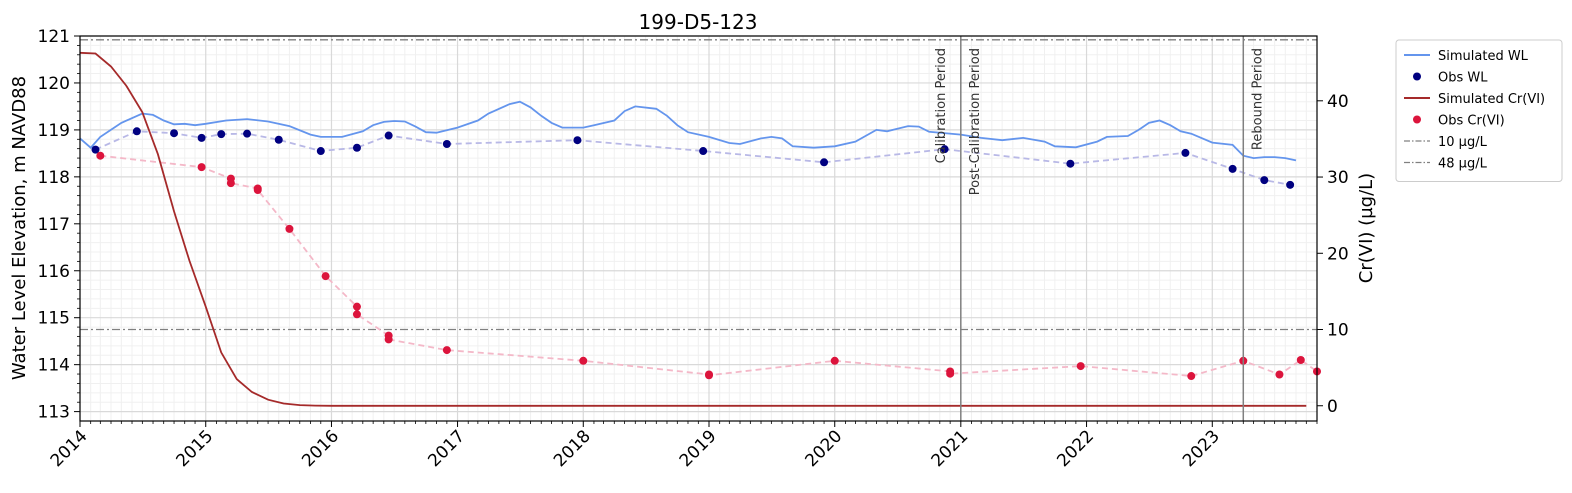  What do you see at coordinates (54, 225) in the screenshot?
I see `y-tick-label: 117` at bounding box center [54, 225].